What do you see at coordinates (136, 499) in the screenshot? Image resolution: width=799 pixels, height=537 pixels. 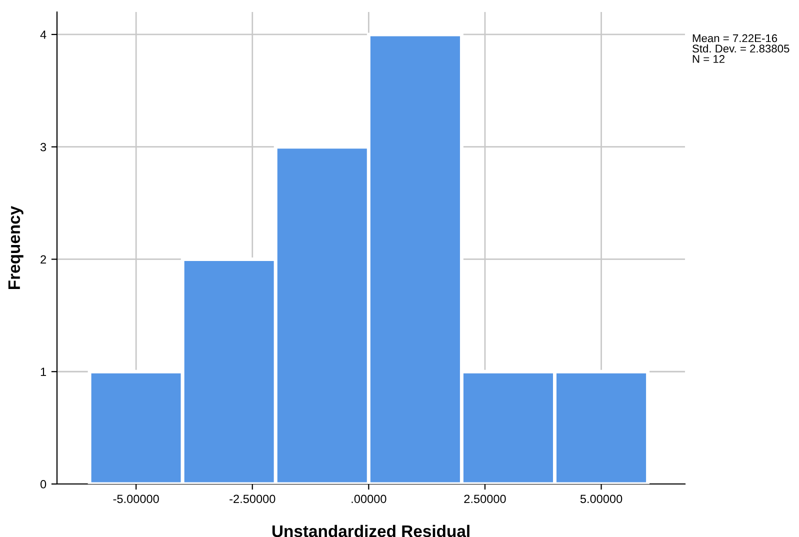 I see `x-tick-label: -5.00000` at bounding box center [136, 499].